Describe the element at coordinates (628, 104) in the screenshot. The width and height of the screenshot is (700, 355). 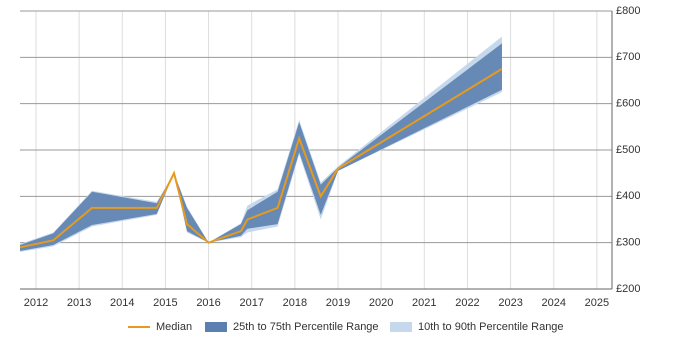
I see `y-tick-label: £600` at that location.